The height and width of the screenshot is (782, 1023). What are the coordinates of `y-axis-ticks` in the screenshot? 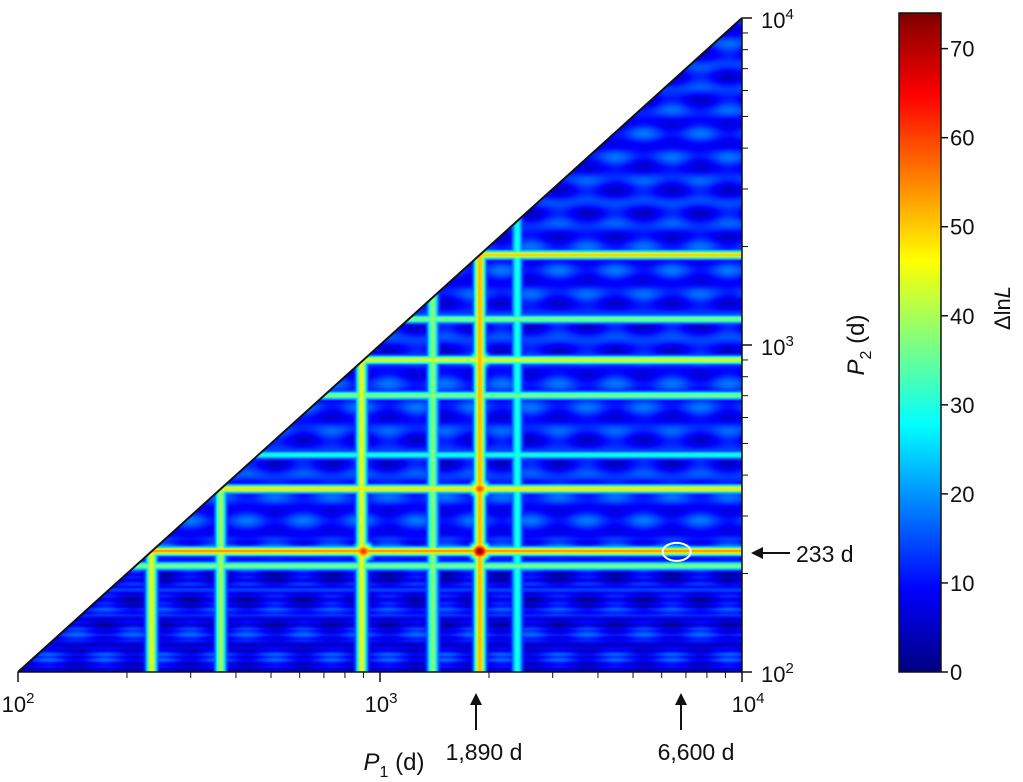 It's located at (747, 345).